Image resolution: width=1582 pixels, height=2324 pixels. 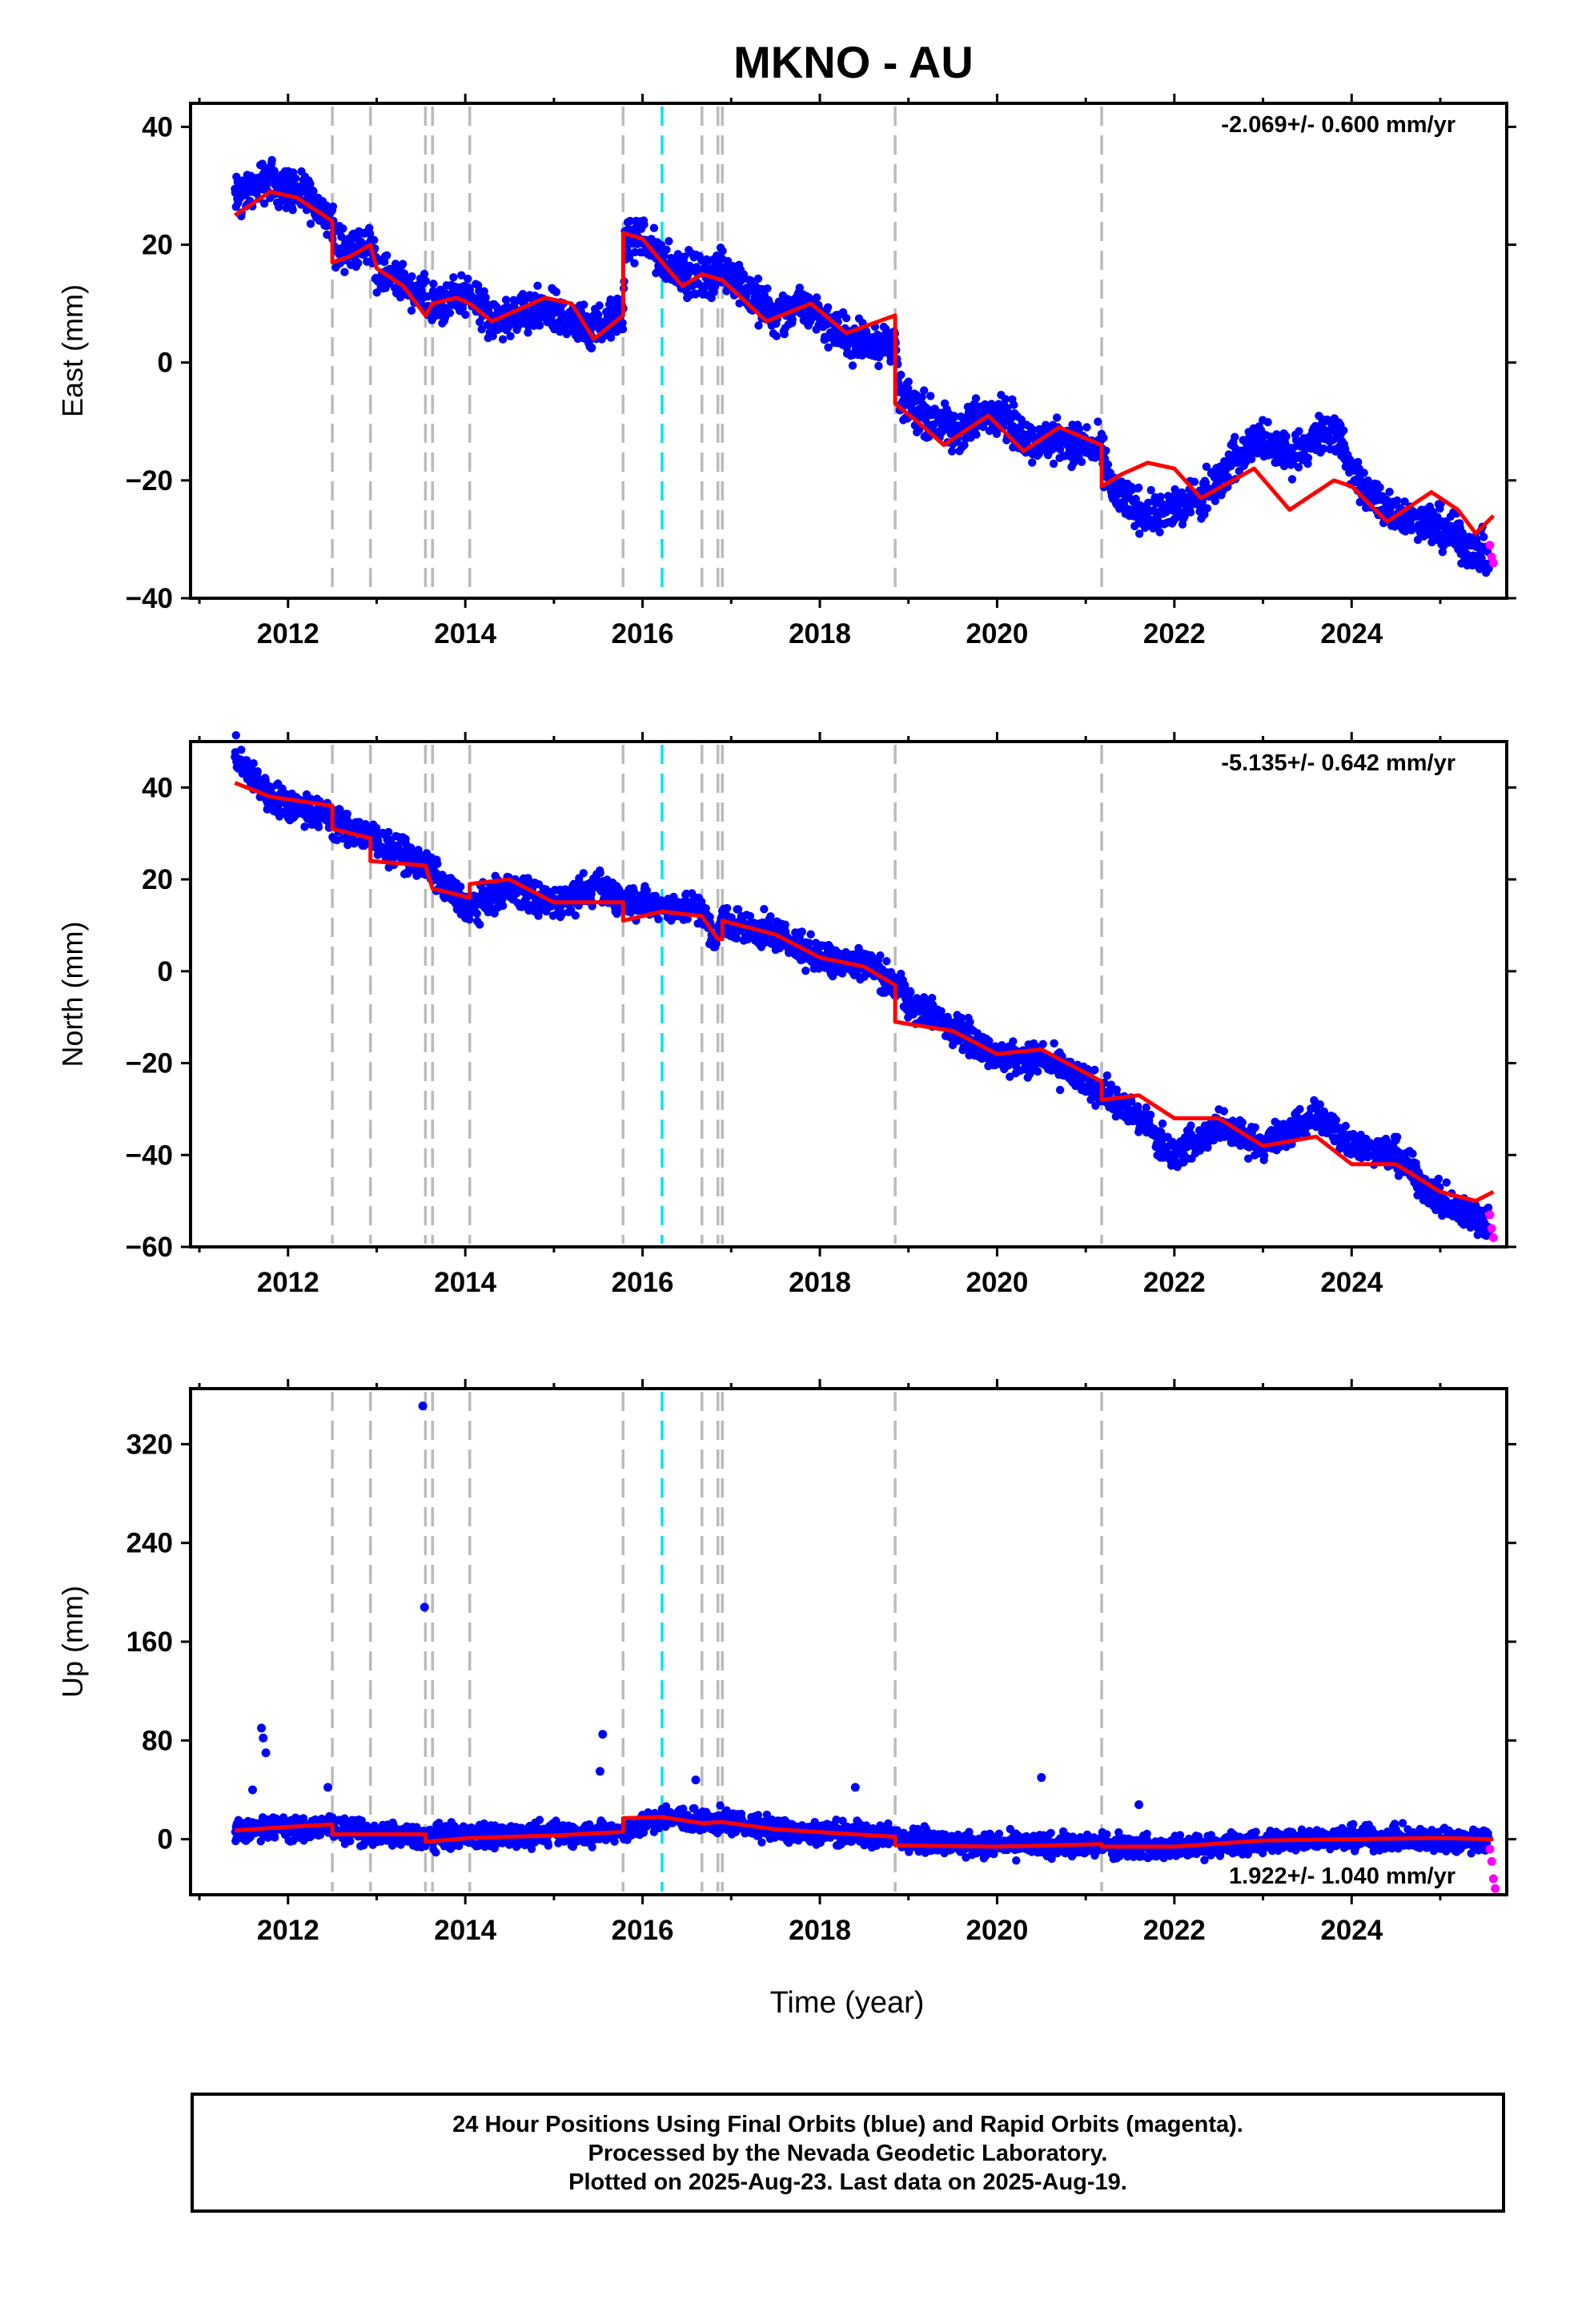 What do you see at coordinates (465, 633) in the screenshot?
I see `x-tick-label: 2014` at bounding box center [465, 633].